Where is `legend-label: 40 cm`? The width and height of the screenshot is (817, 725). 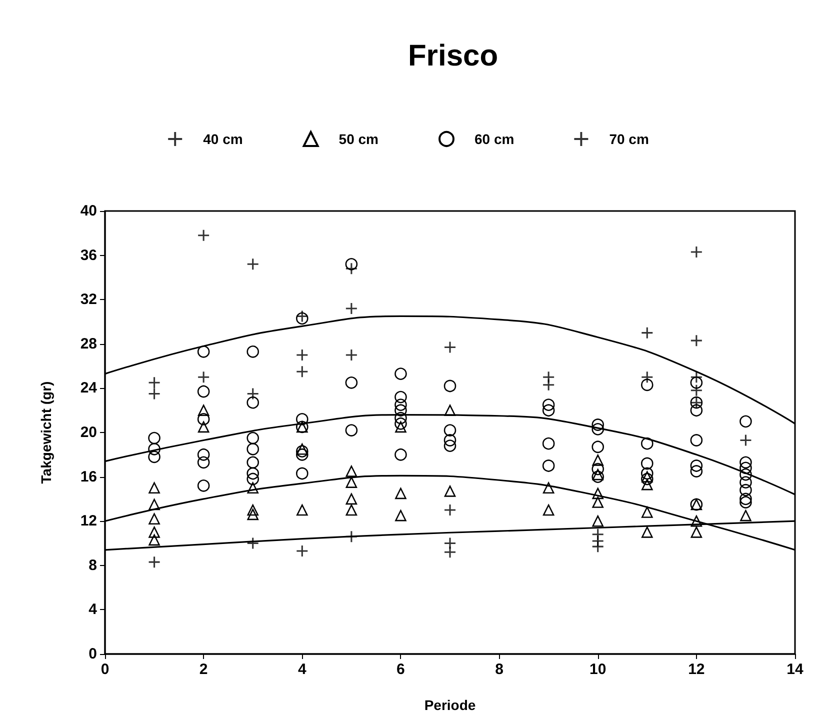 legend-label: 40 cm is located at coordinates (223, 139).